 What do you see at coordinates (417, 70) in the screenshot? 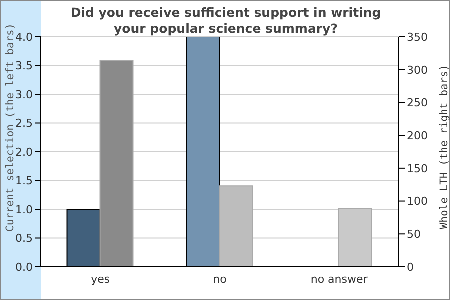
I see `y2-tick-label: 300` at bounding box center [417, 70].